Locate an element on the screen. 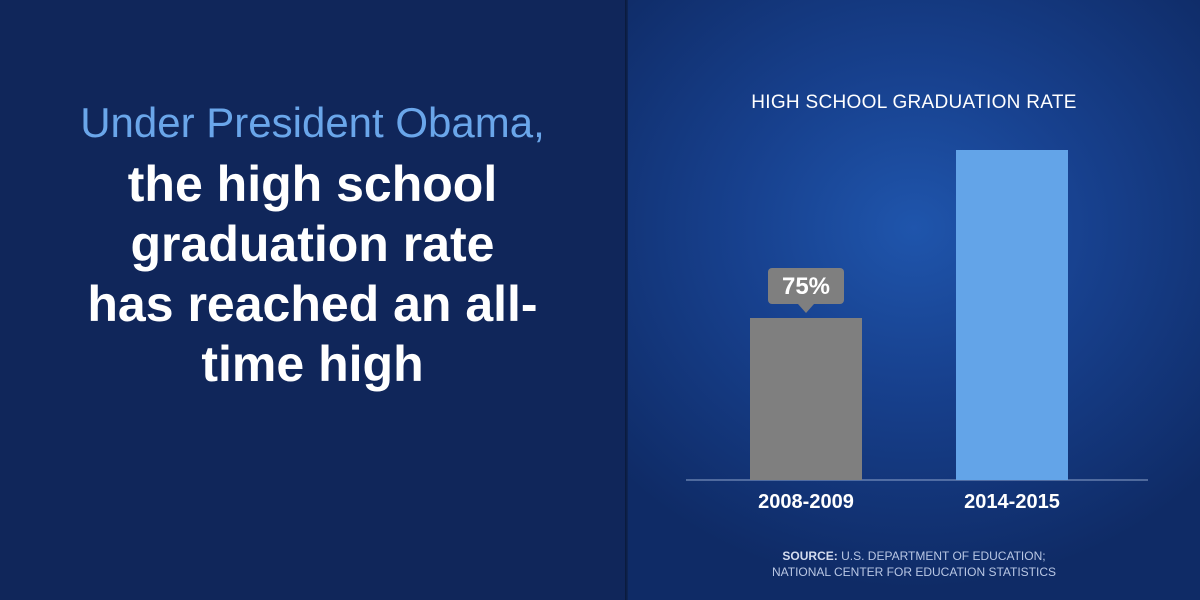 The height and width of the screenshot is (600, 1200). chart-title: HIGH SCHOOL GRADUATION RATE is located at coordinates (914, 102).